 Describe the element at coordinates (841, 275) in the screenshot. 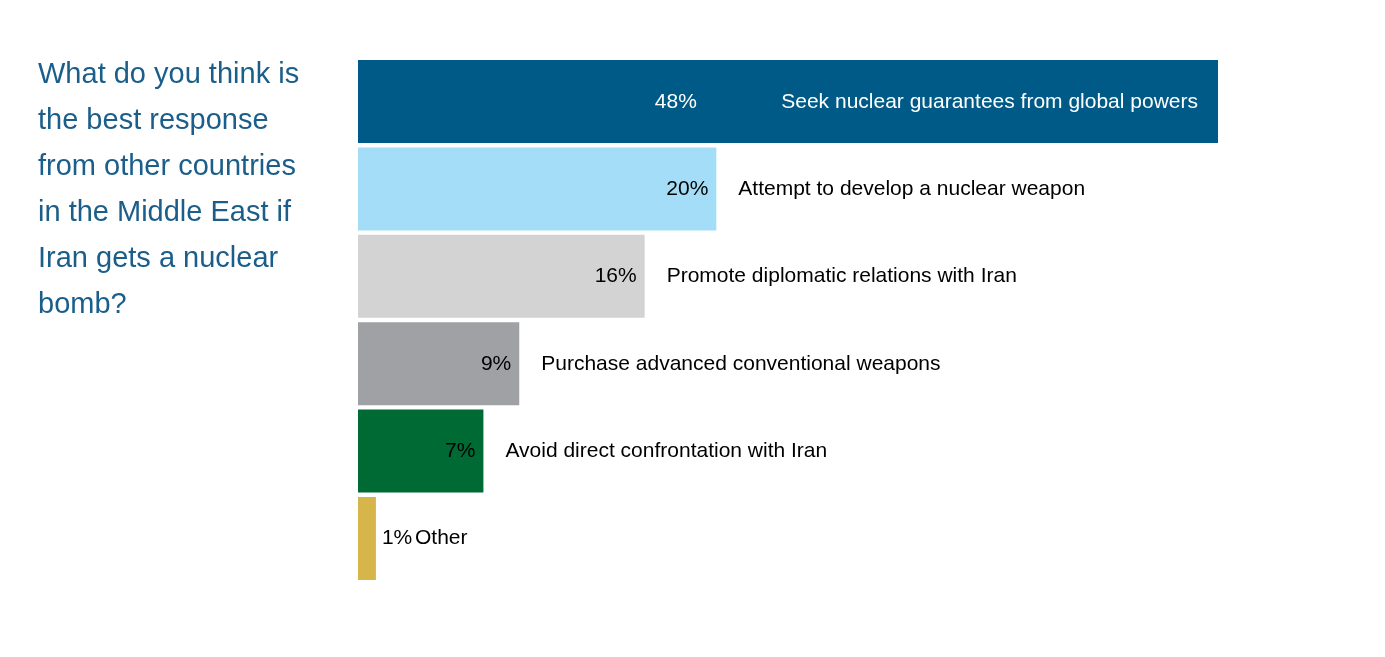

I see `y-tick-label: Promote diplomatic relations with Iran` at that location.